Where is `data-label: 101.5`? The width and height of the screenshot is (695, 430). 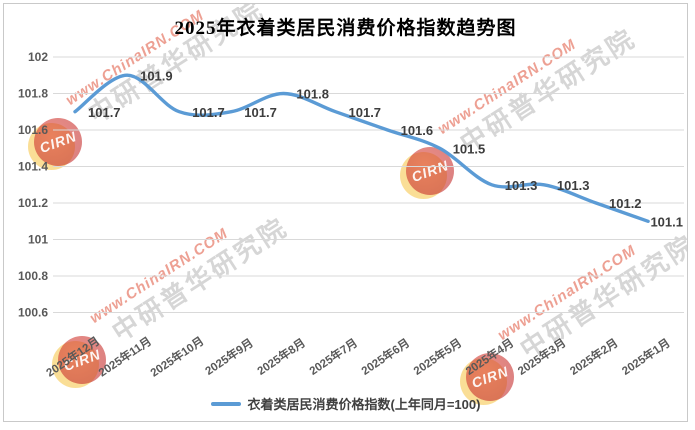
data-label: 101.5 is located at coordinates (469, 148).